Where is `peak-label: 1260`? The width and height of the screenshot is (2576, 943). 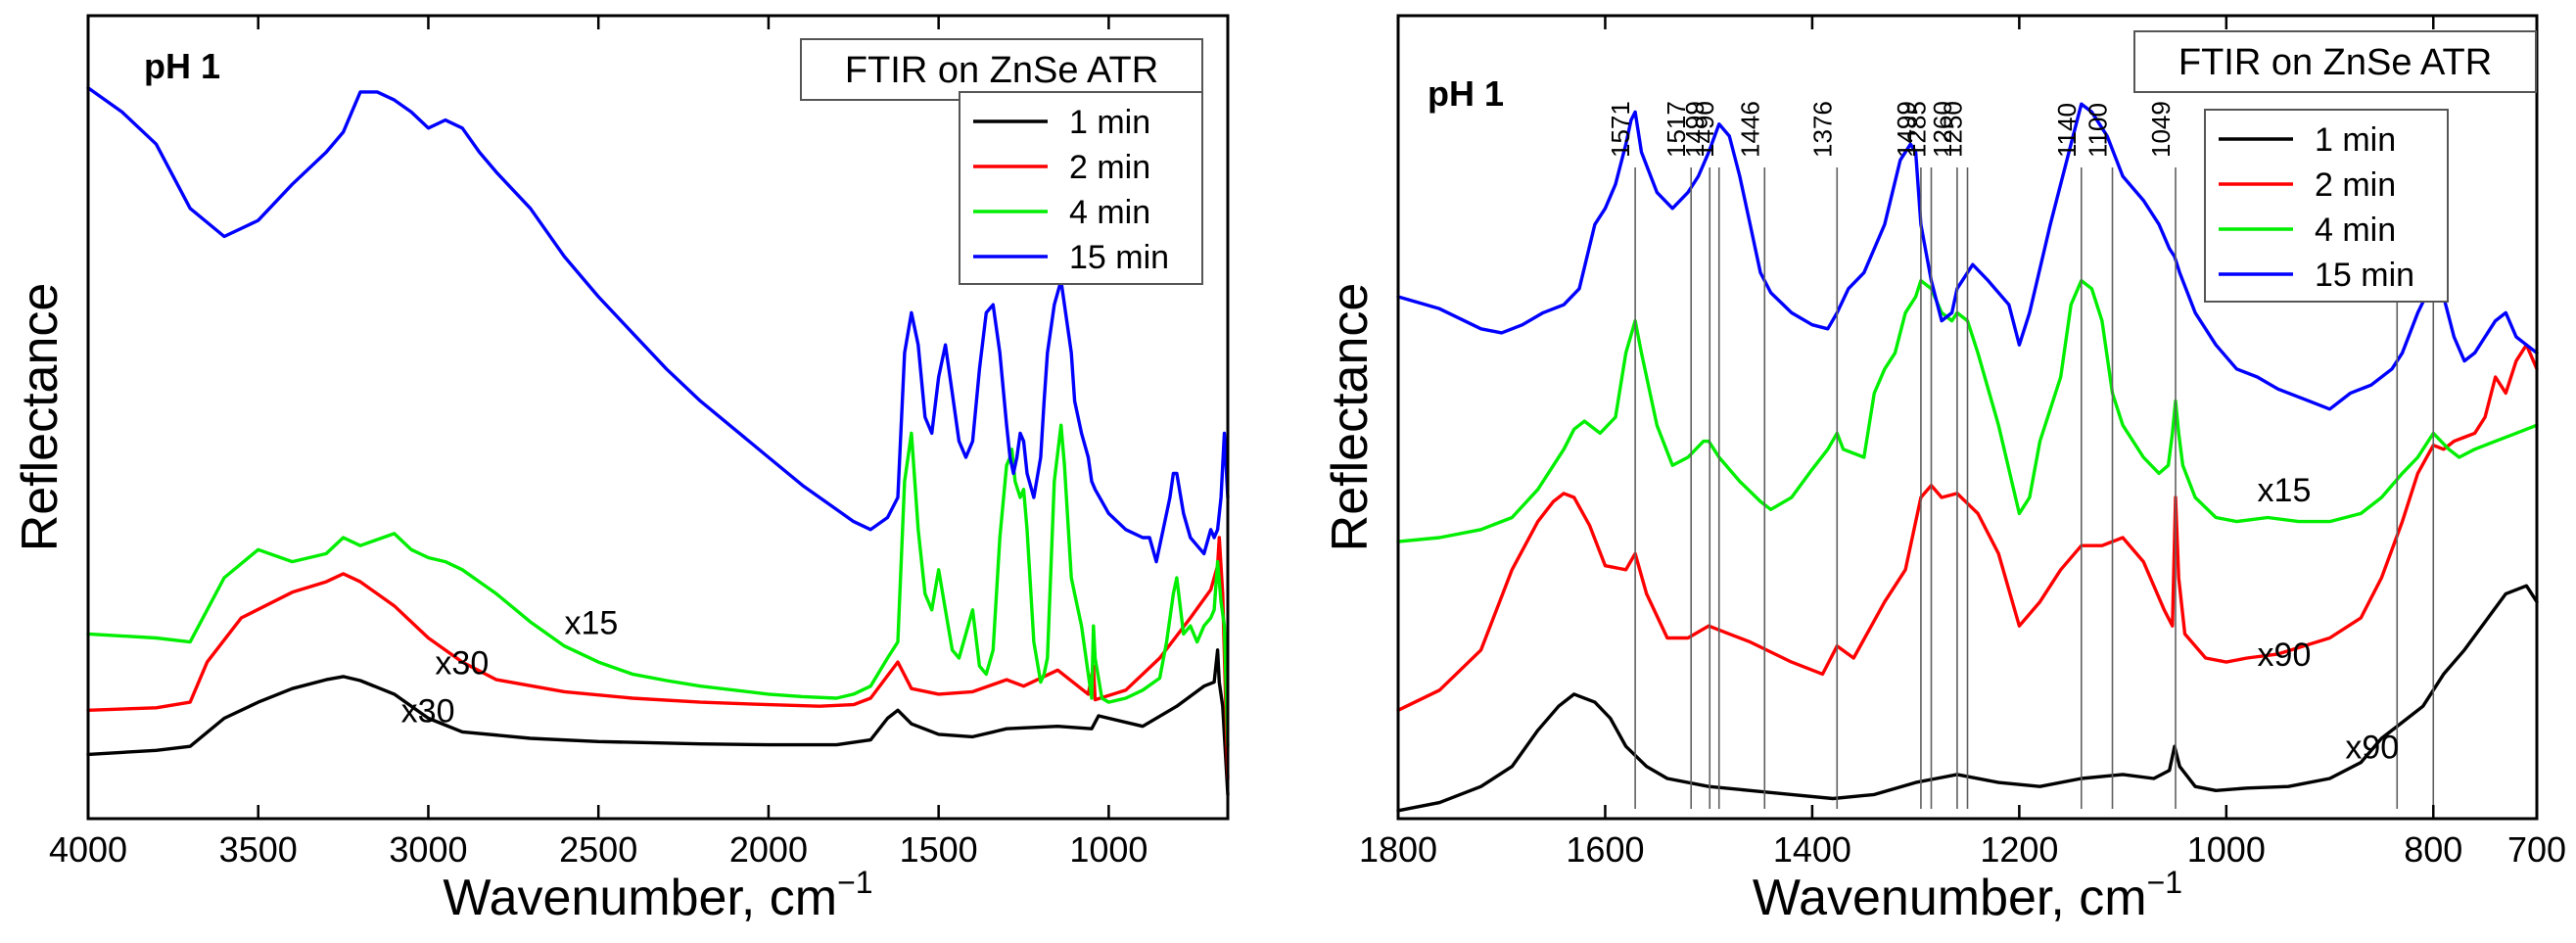 peak-label: 1260 is located at coordinates (1943, 129).